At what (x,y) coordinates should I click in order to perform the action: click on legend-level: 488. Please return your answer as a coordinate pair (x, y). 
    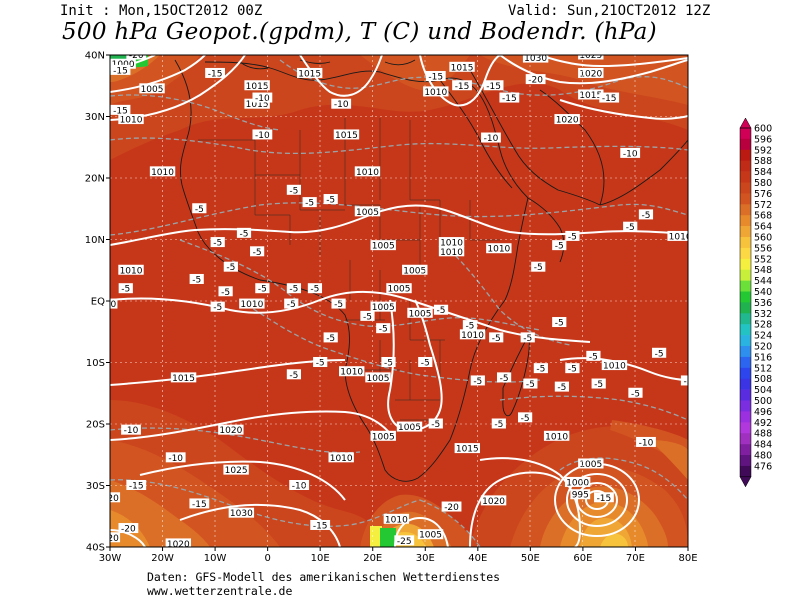
    Looking at the image, I should click on (763, 434).